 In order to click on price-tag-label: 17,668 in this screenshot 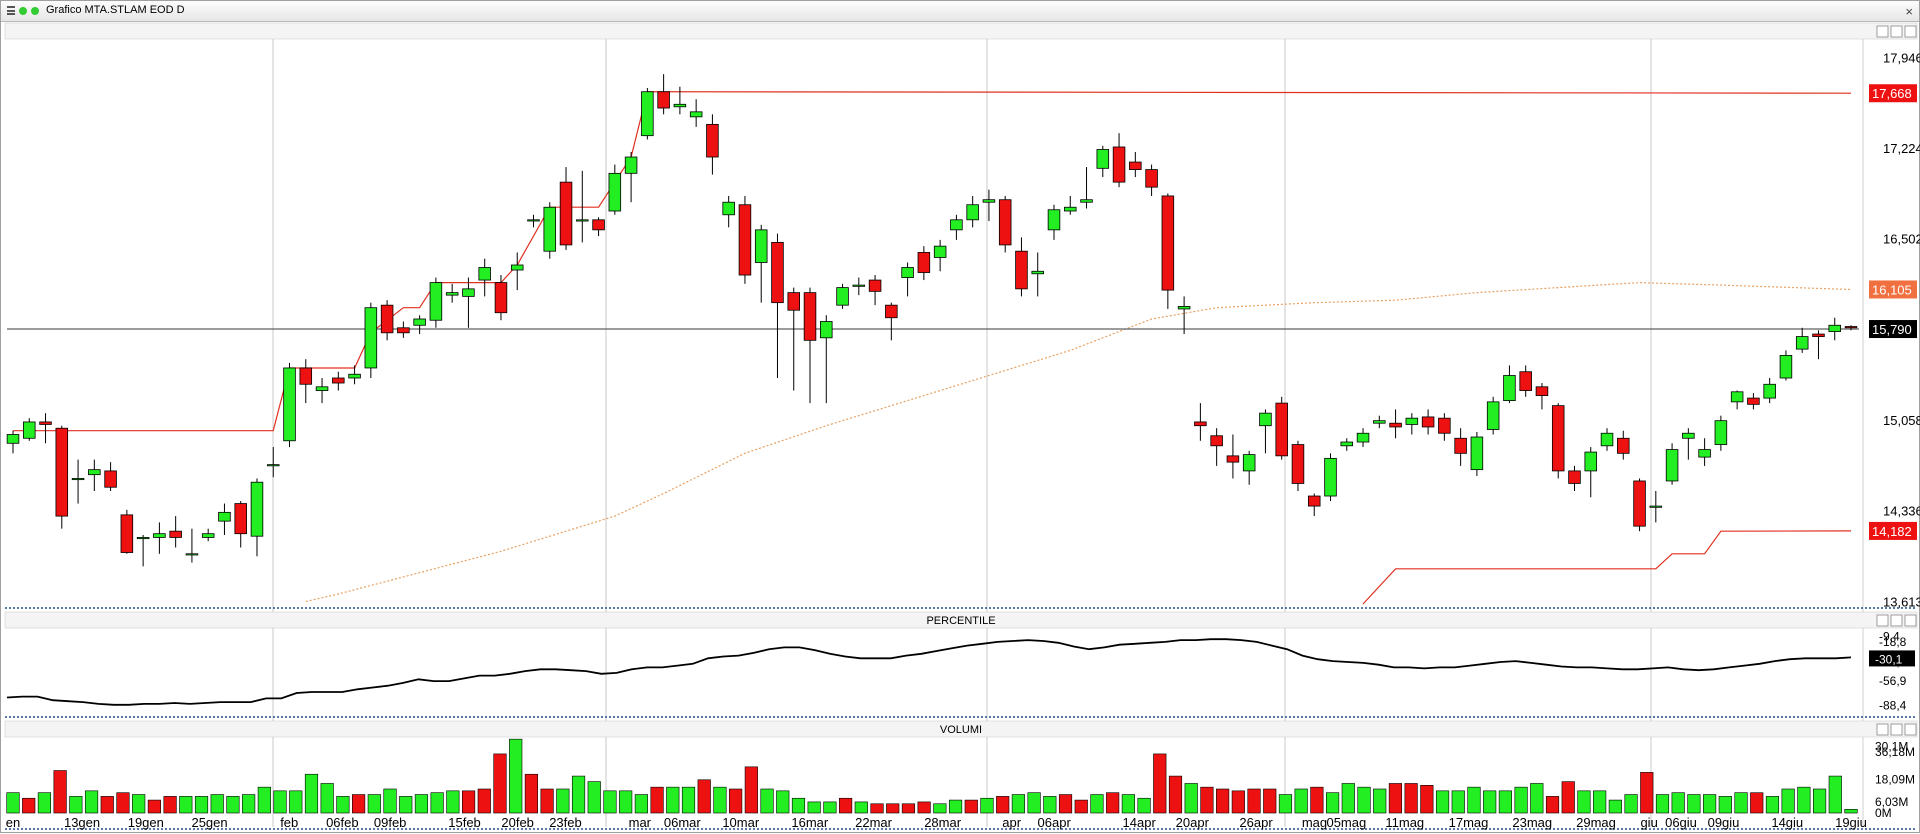, I will do `click(1892, 93)`.